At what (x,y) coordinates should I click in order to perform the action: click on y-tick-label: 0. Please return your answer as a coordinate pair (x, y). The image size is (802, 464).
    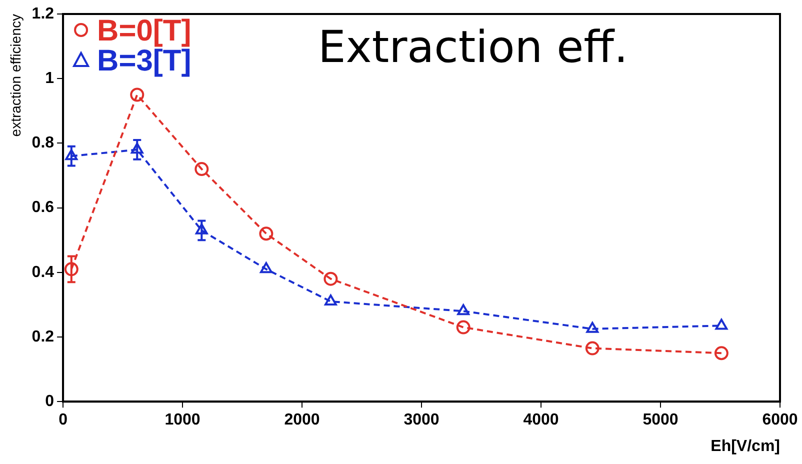
    Looking at the image, I should click on (49, 401).